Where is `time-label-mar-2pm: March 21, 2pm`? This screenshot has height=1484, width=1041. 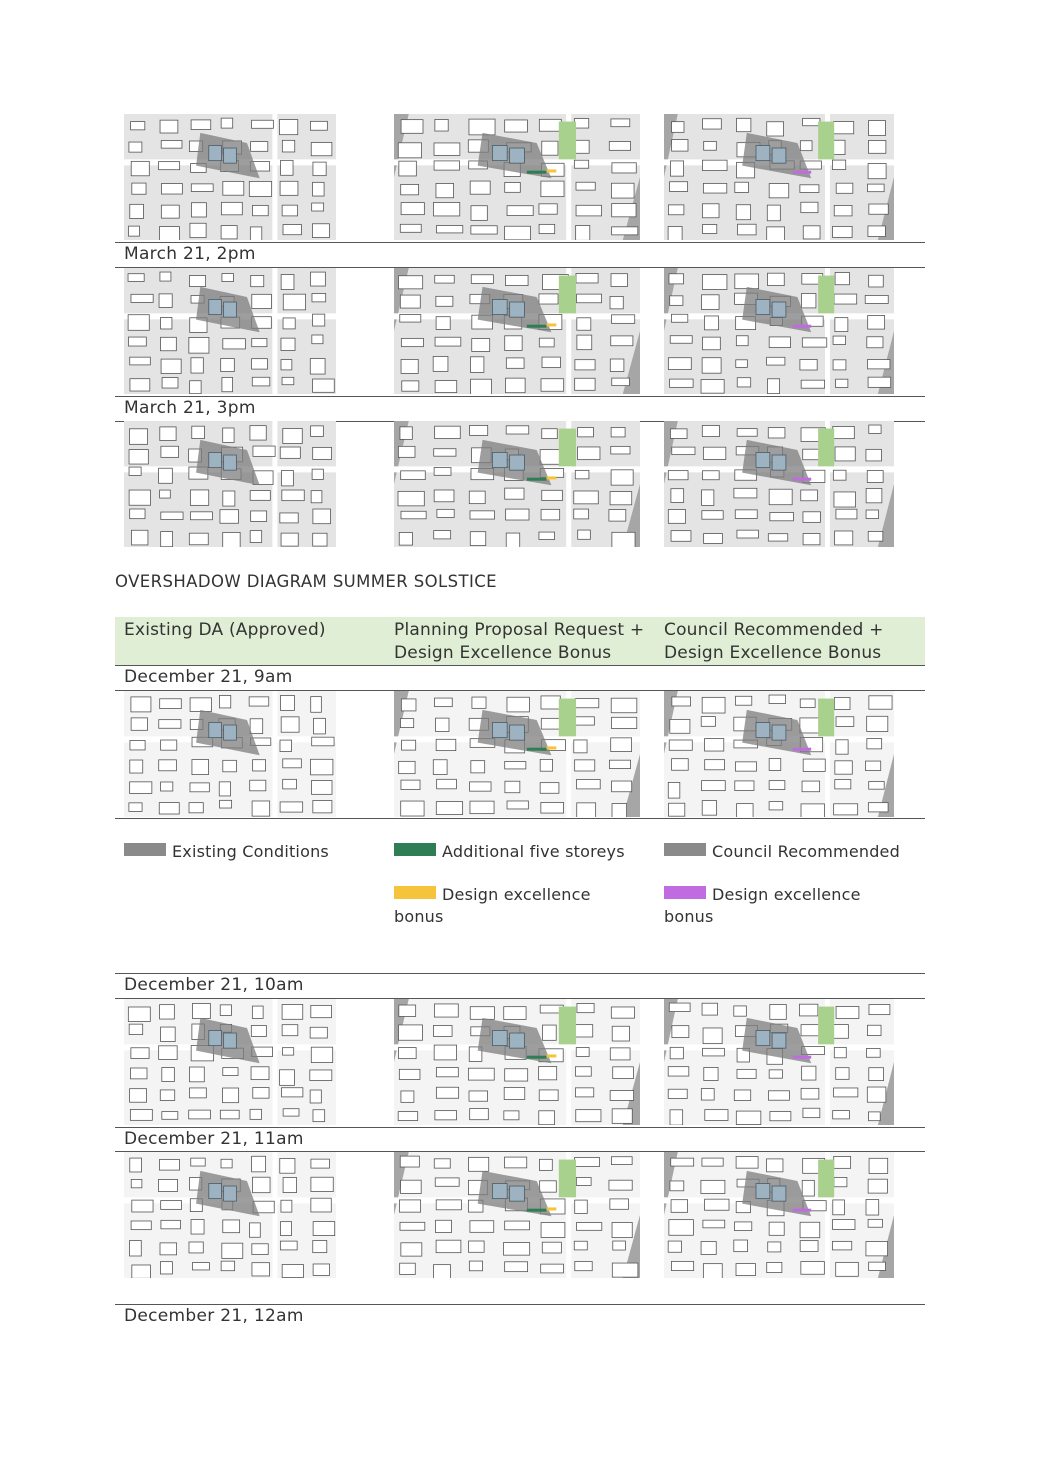 time-label-mar-2pm: March 21, 2pm is located at coordinates (190, 254).